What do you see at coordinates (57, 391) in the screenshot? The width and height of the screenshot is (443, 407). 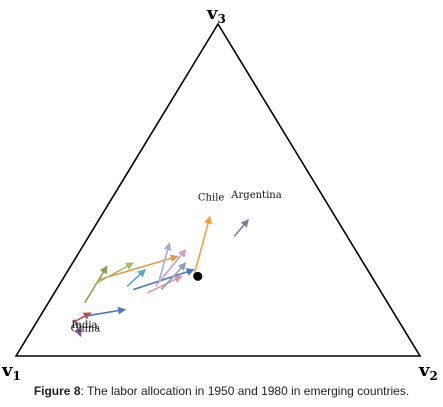 I see `caption-label: Figure 8` at bounding box center [57, 391].